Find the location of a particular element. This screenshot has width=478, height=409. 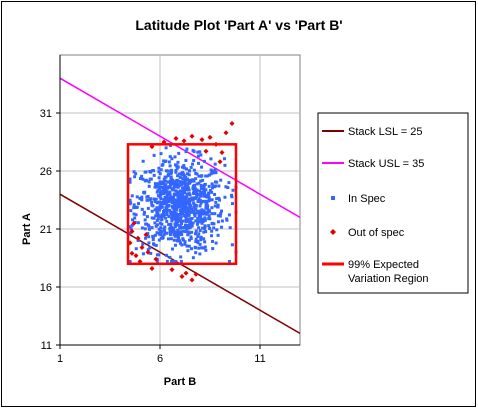

legend-label: In Spec is located at coordinates (367, 199).